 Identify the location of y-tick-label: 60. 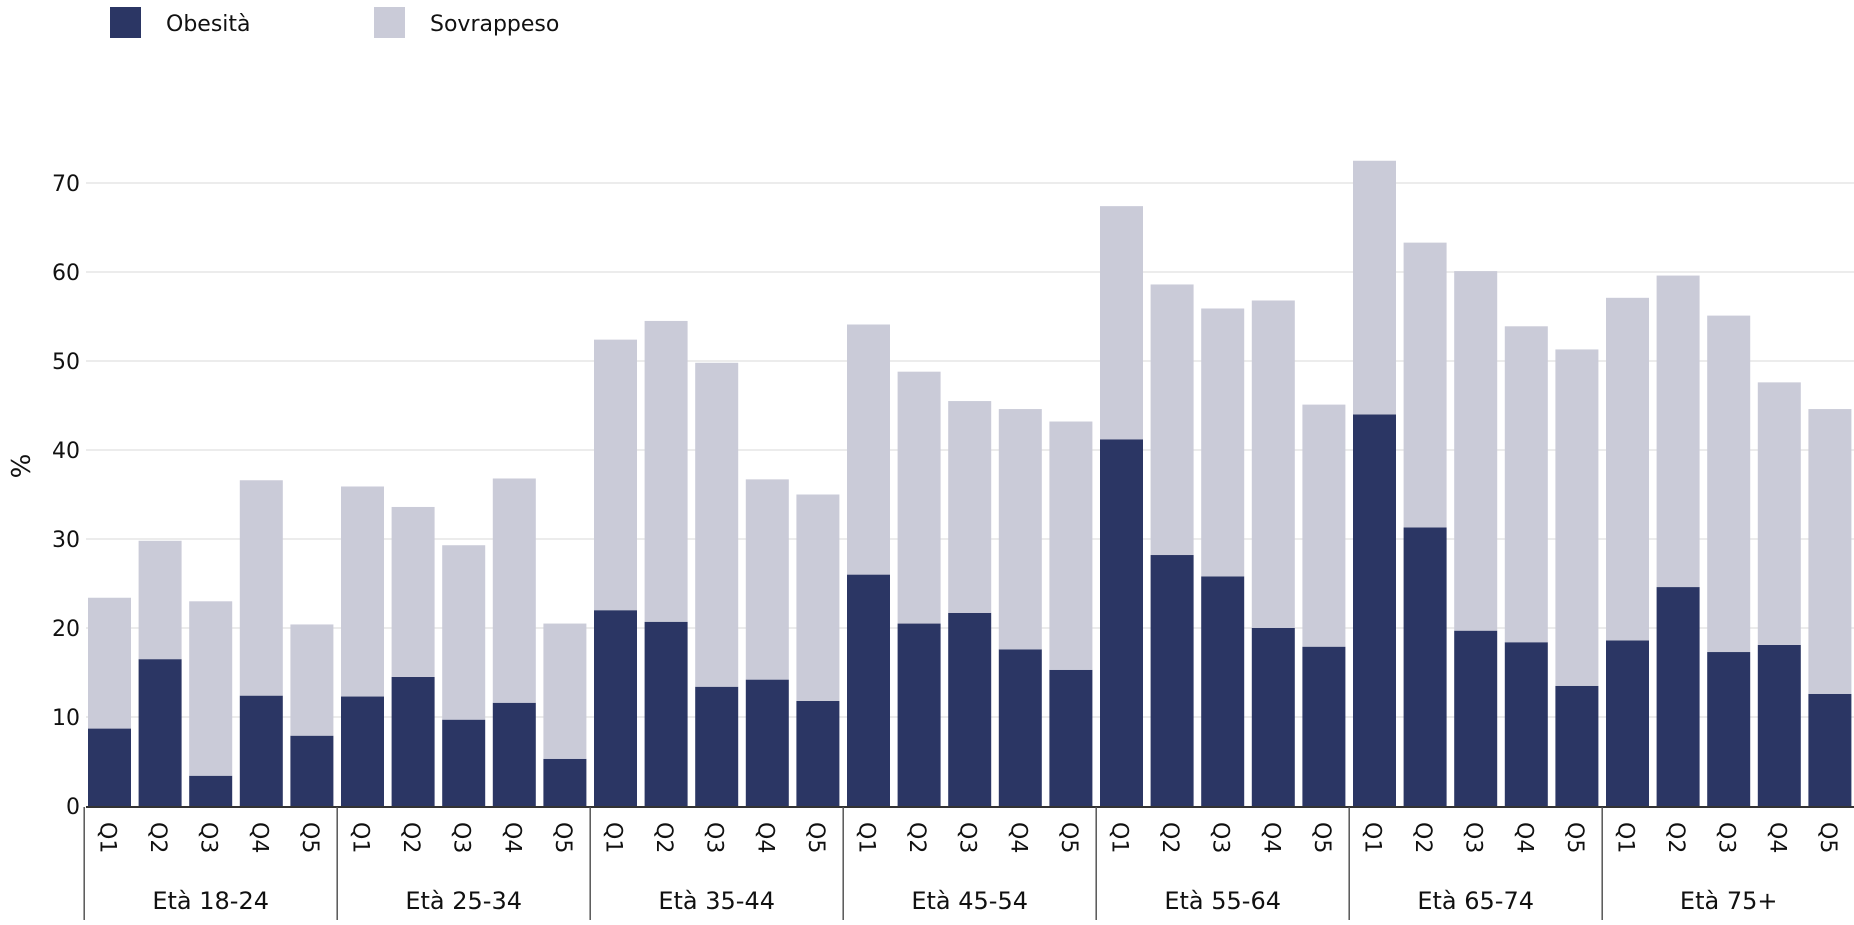
(66, 273).